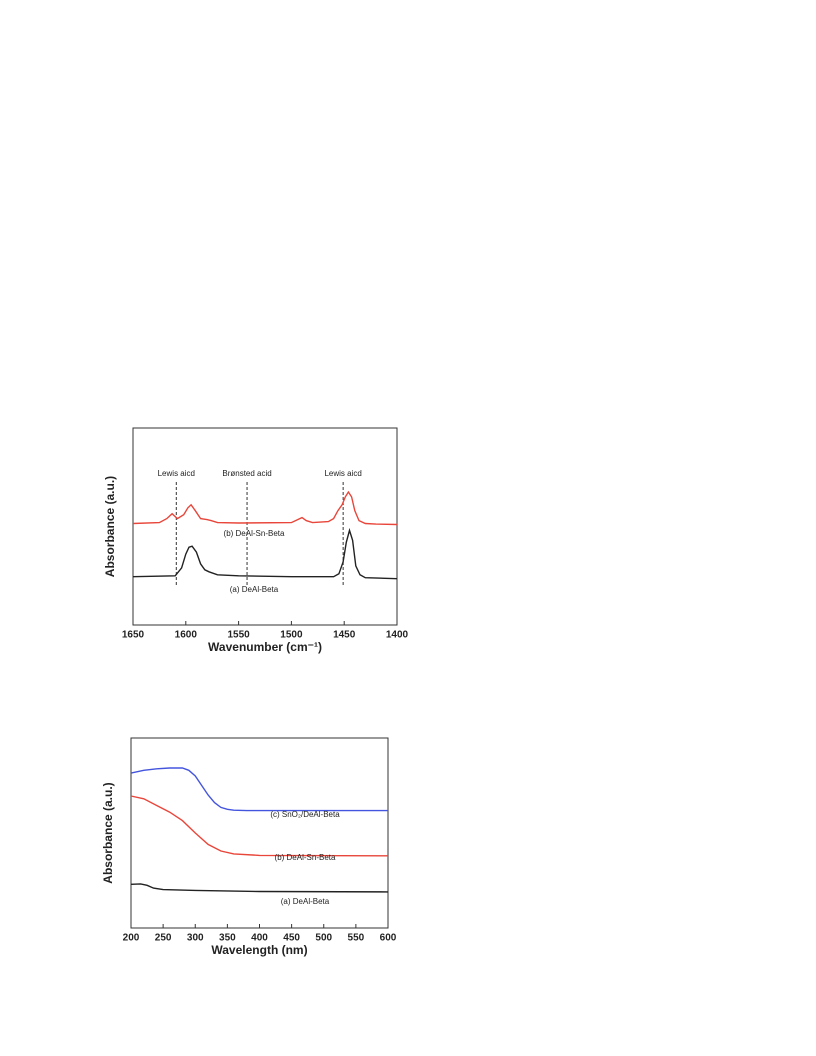  What do you see at coordinates (397, 635) in the screenshot?
I see `x-tick-label: 1400` at bounding box center [397, 635].